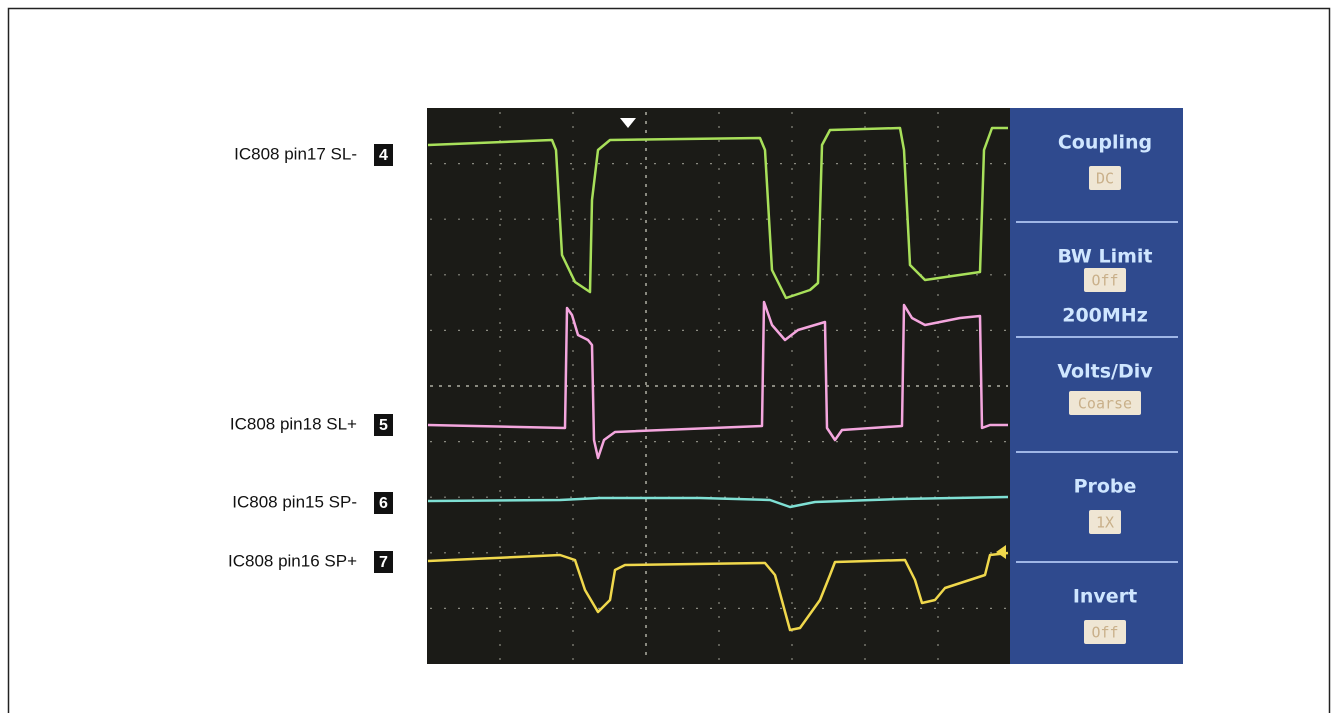  Describe the element at coordinates (717, 213) in the screenshot. I see `trace-sl-minus` at that location.